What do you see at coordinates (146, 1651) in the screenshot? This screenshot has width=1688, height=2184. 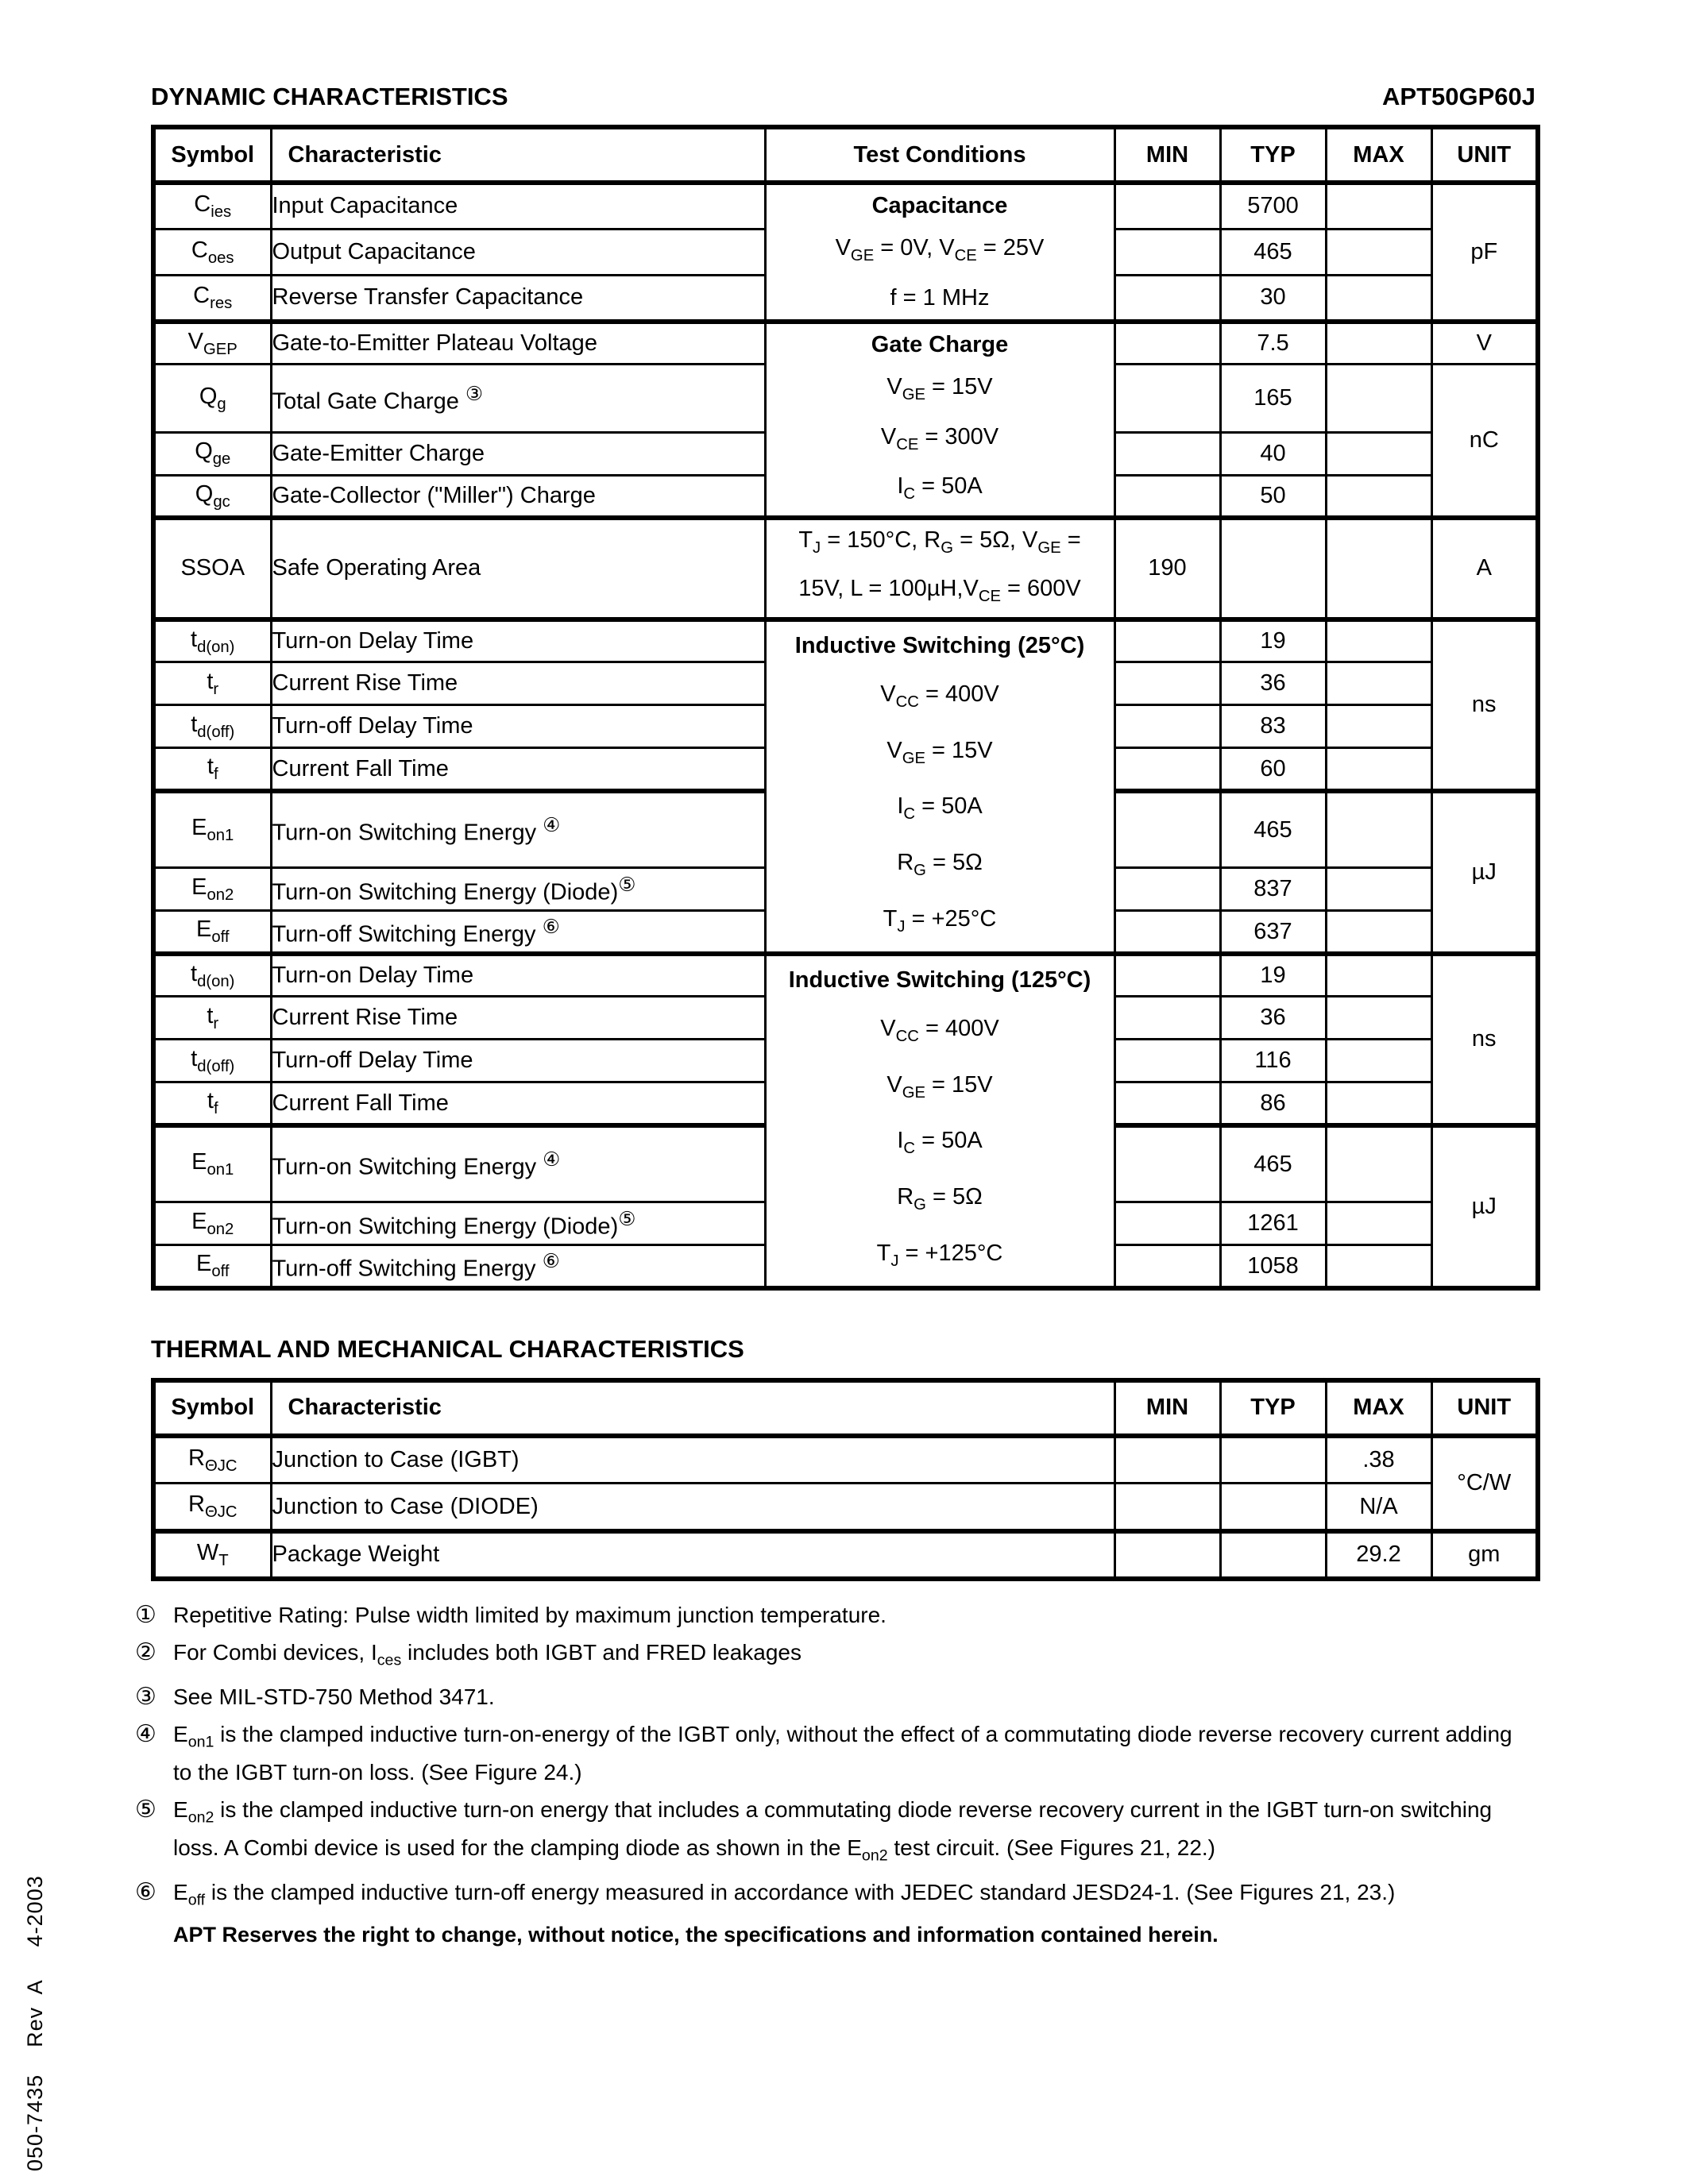 I see `footnote-2-marker: ②` at bounding box center [146, 1651].